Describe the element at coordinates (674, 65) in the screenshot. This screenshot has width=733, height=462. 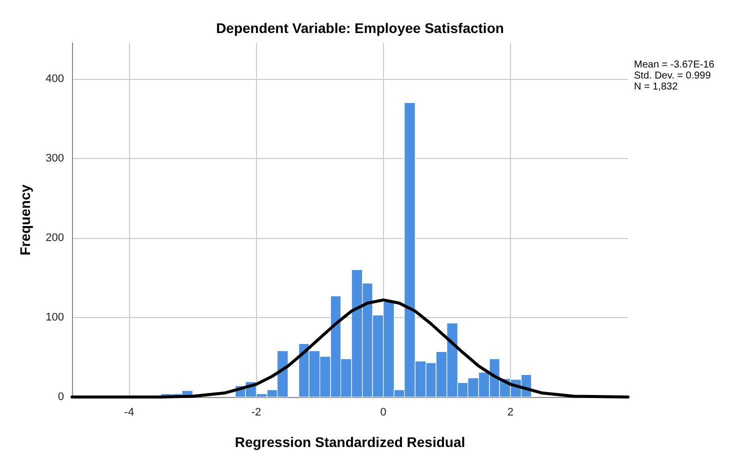
I see `text: Mean = -3.67E-16` at that location.